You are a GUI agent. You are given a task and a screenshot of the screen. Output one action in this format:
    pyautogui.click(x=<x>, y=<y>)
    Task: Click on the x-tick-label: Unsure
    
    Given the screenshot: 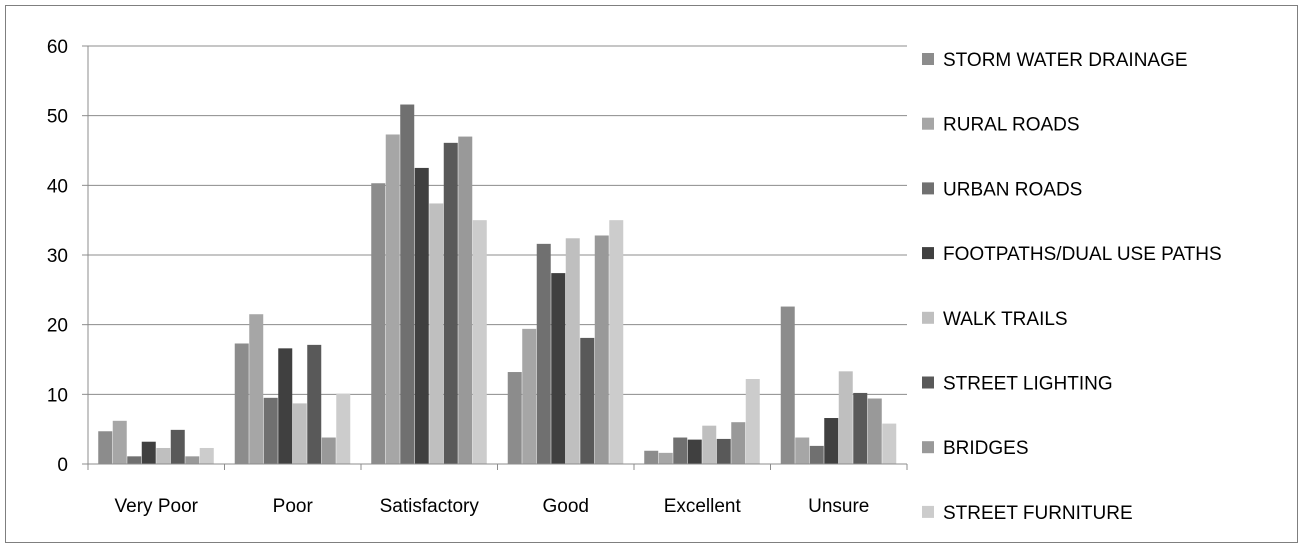 What is the action you would take?
    pyautogui.click(x=838, y=506)
    